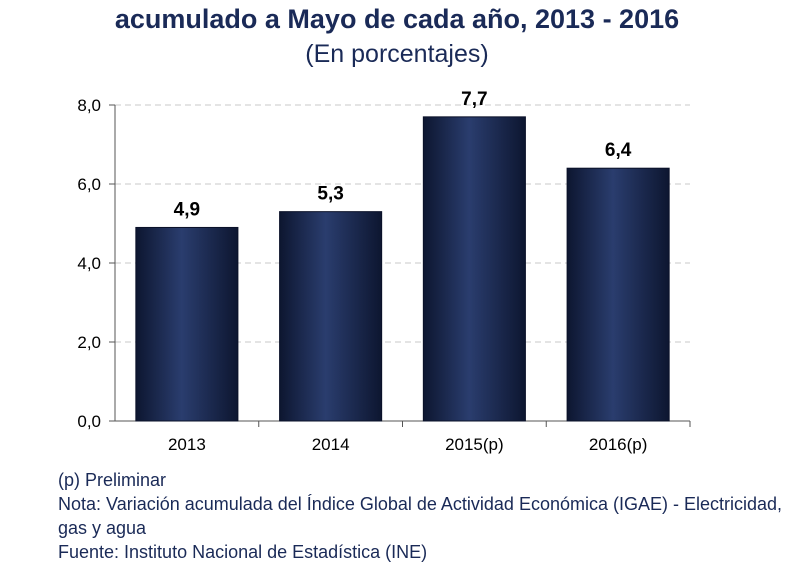 Image resolution: width=794 pixels, height=577 pixels. I want to click on bar-value-label: 7,7, so click(474, 99).